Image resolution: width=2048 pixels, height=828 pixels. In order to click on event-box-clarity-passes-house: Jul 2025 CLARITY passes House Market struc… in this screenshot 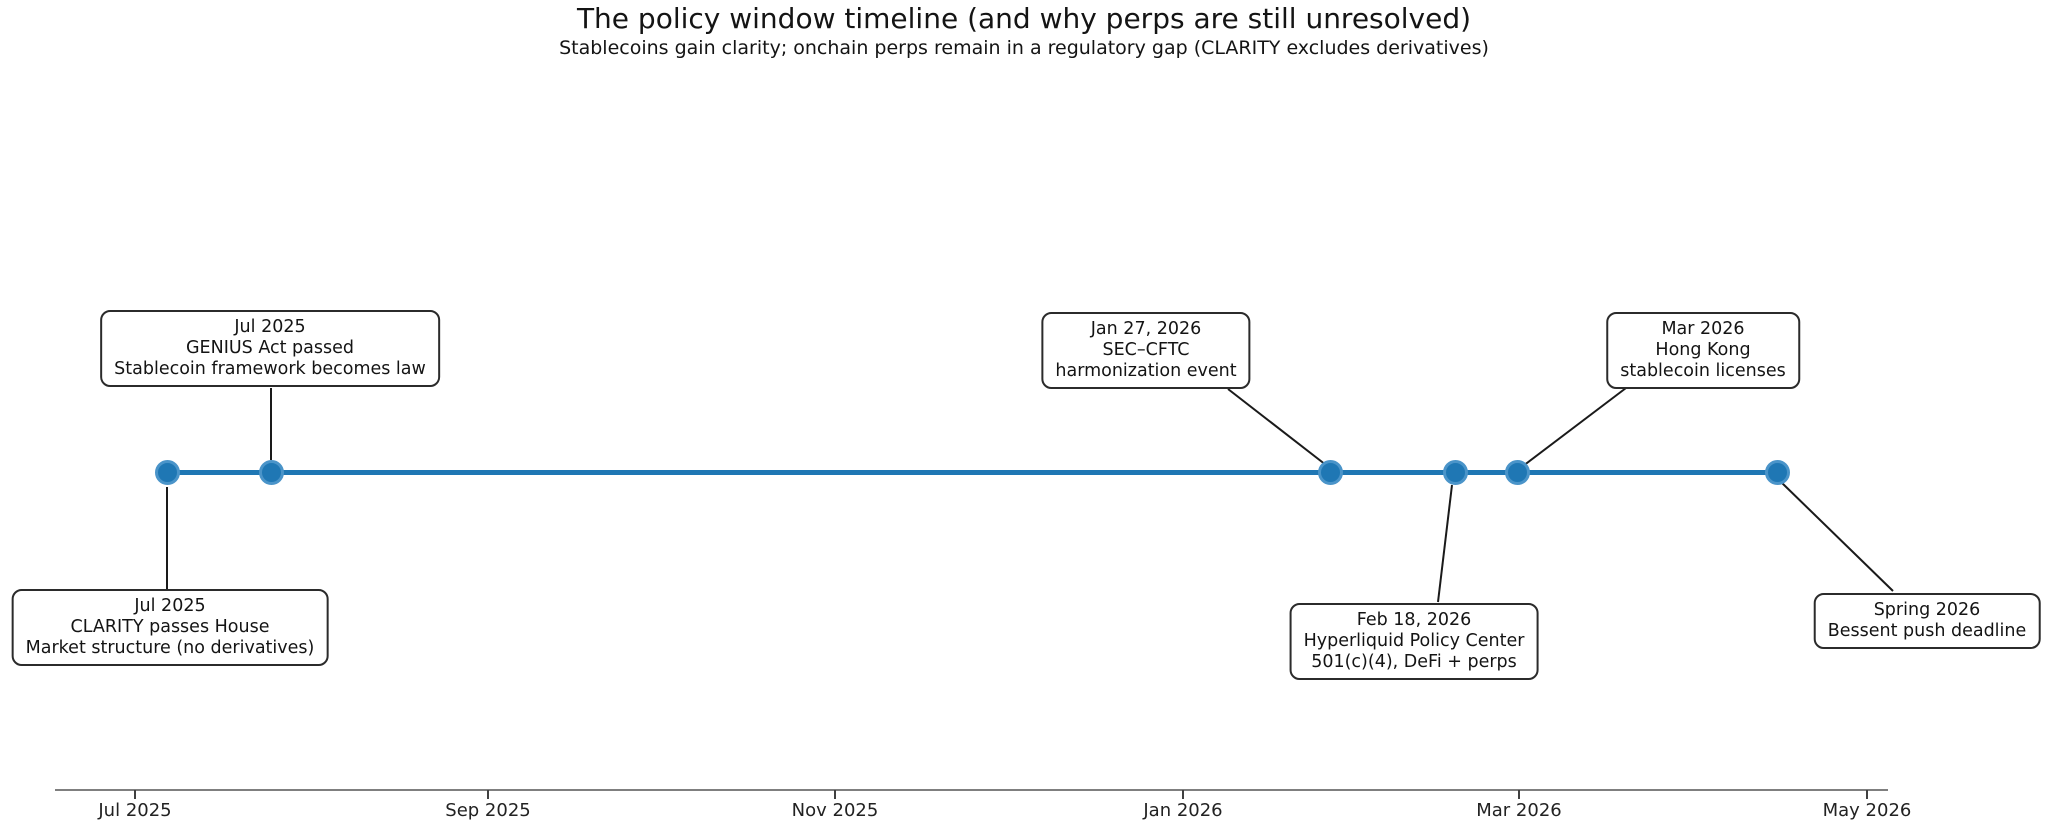, I will do `click(170, 627)`.